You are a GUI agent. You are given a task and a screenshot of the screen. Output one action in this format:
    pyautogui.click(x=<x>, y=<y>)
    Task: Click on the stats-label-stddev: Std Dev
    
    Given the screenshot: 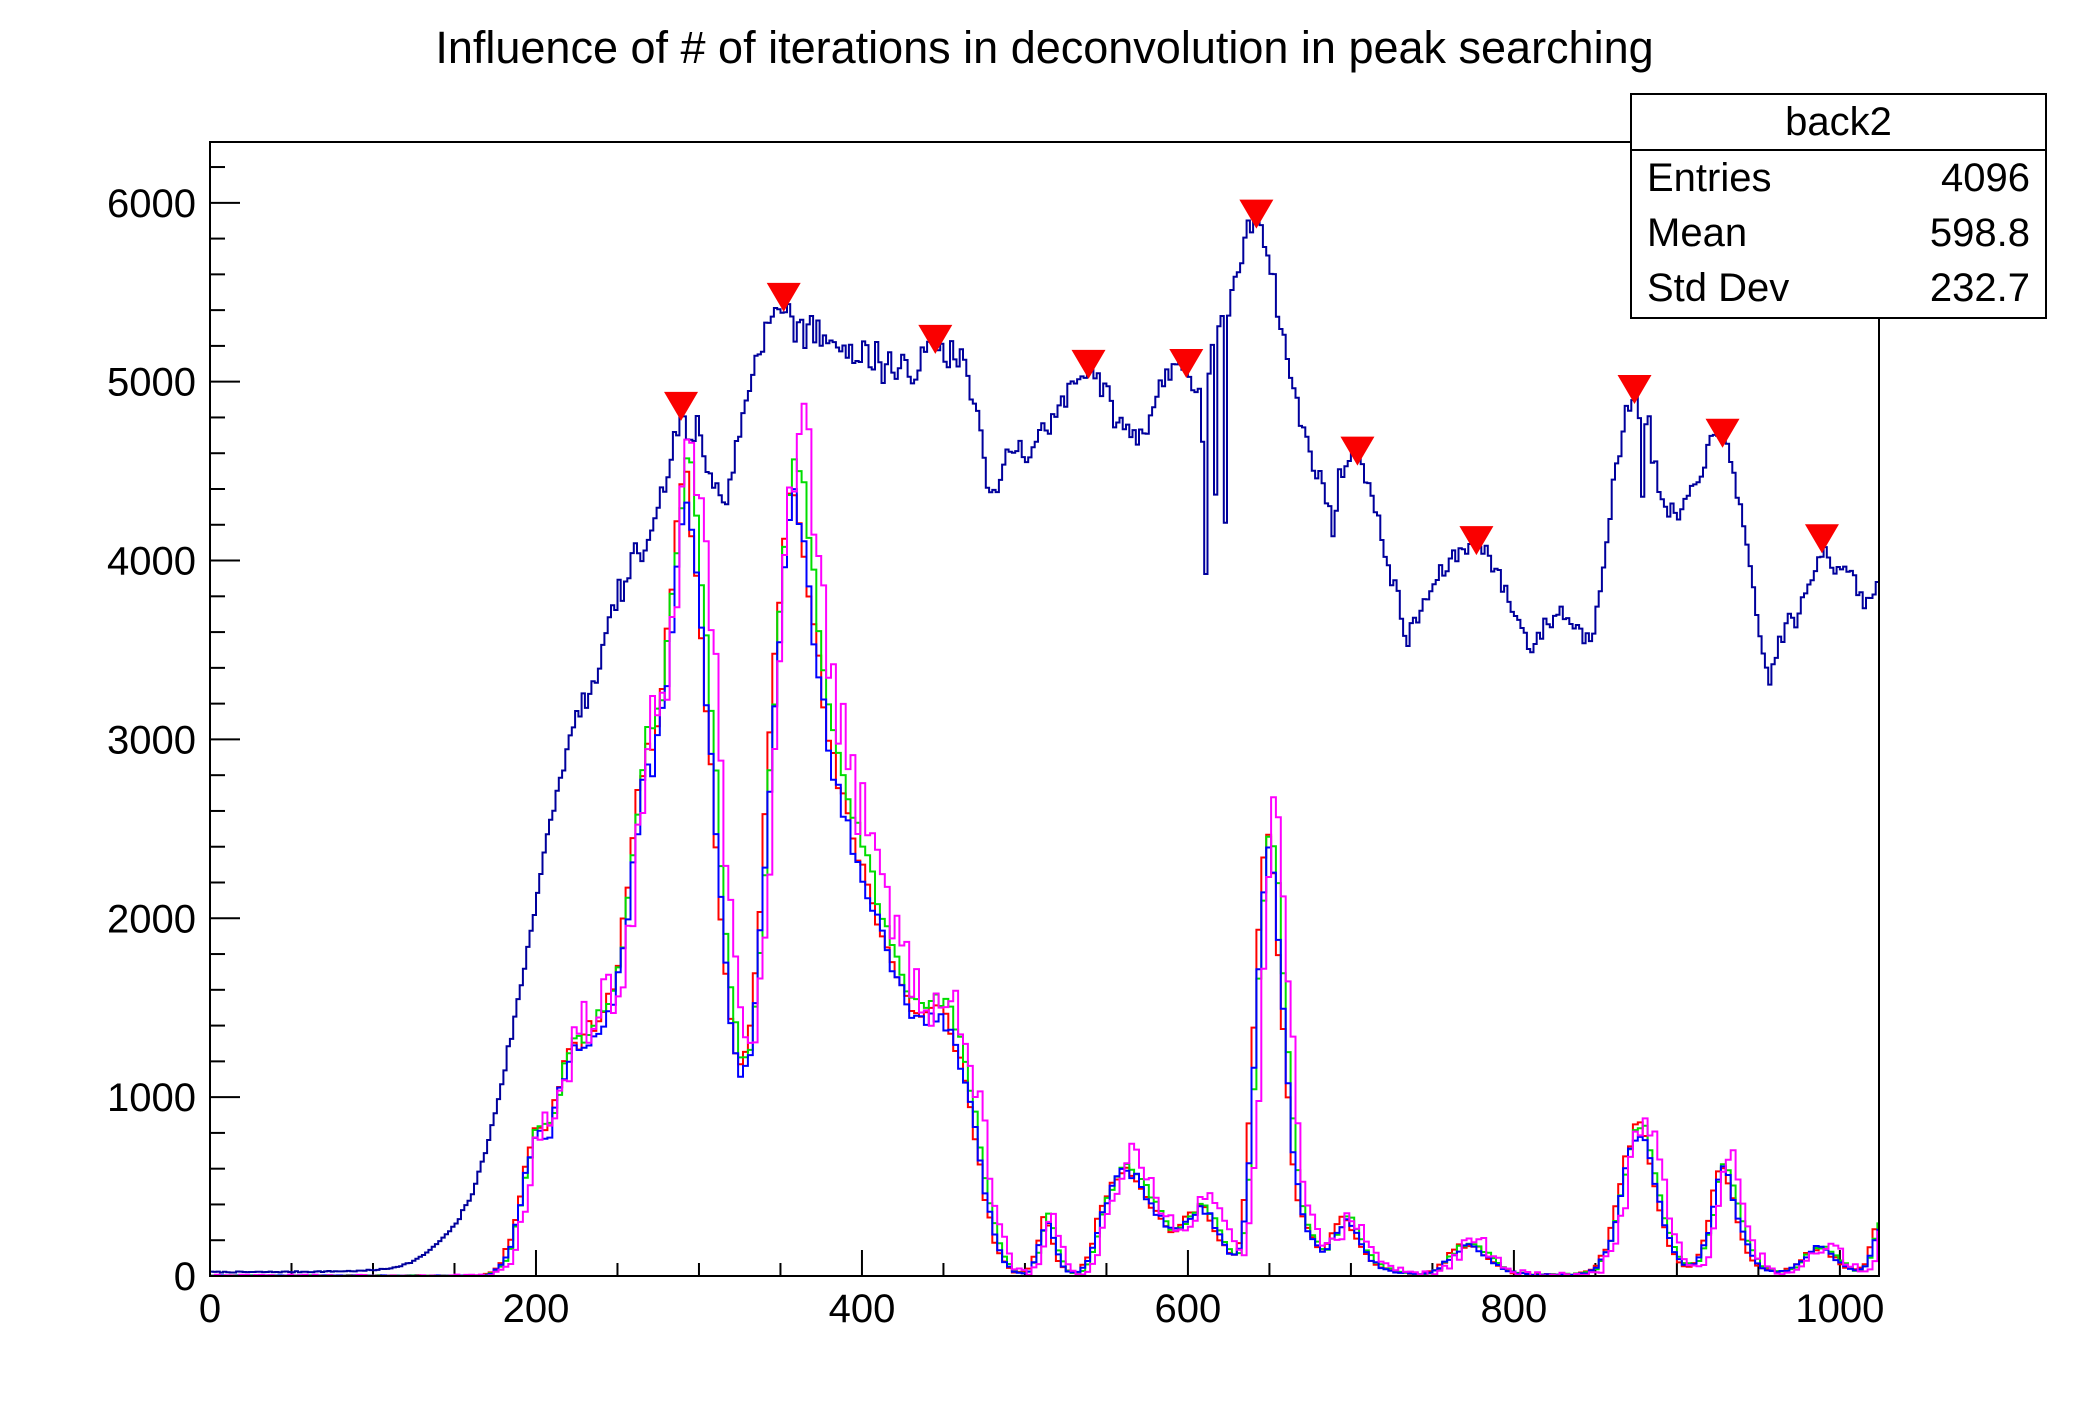 What is the action you would take?
    pyautogui.click(x=1718, y=288)
    